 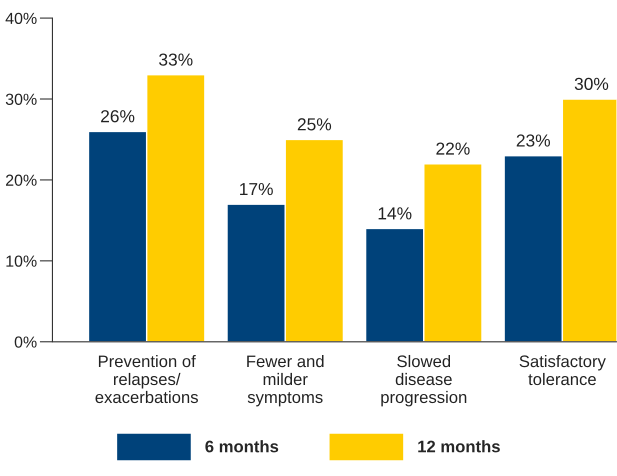 What do you see at coordinates (563, 370) in the screenshot?
I see `x-tick-label: Satisfactory tolerance` at bounding box center [563, 370].